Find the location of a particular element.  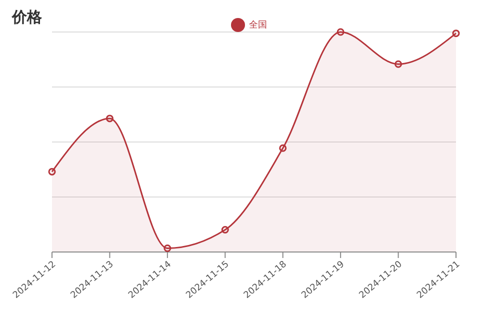

chart-title: 价格 is located at coordinates (27, 17).